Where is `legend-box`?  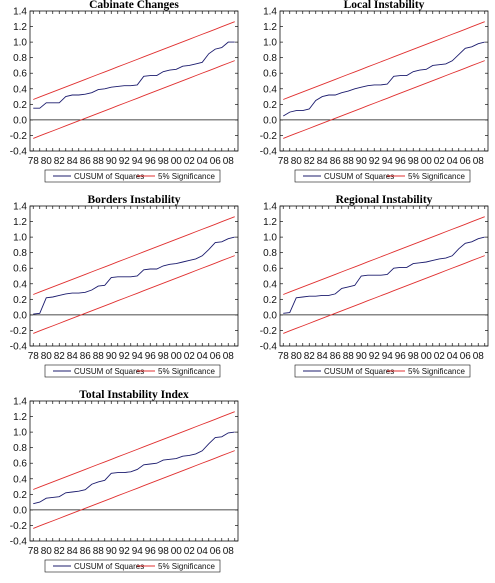
legend-box is located at coordinates (382, 371).